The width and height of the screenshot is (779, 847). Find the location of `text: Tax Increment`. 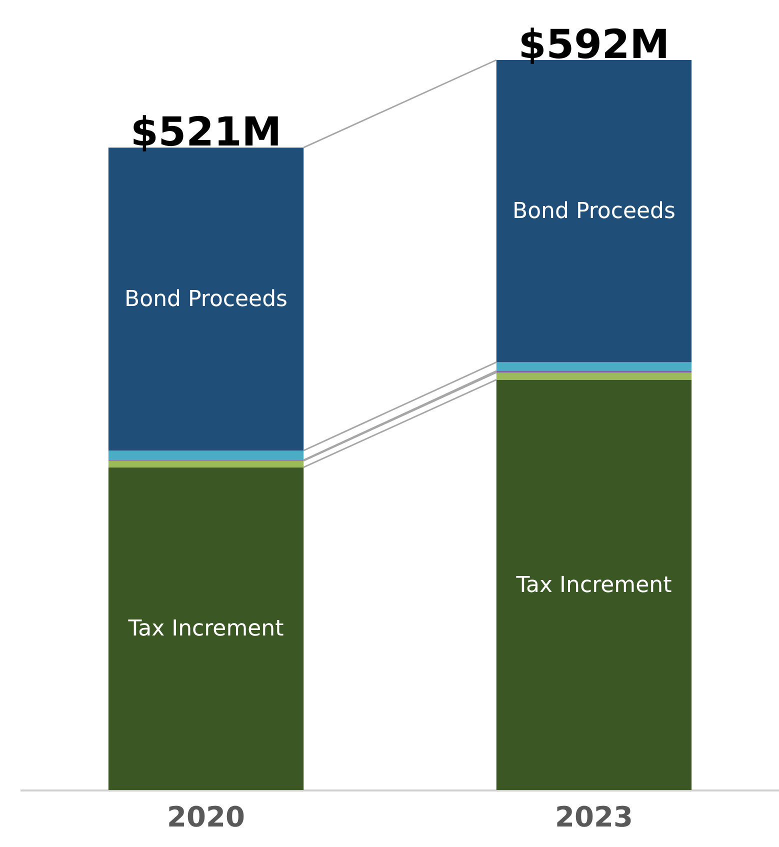

text: Tax Increment is located at coordinates (206, 629).